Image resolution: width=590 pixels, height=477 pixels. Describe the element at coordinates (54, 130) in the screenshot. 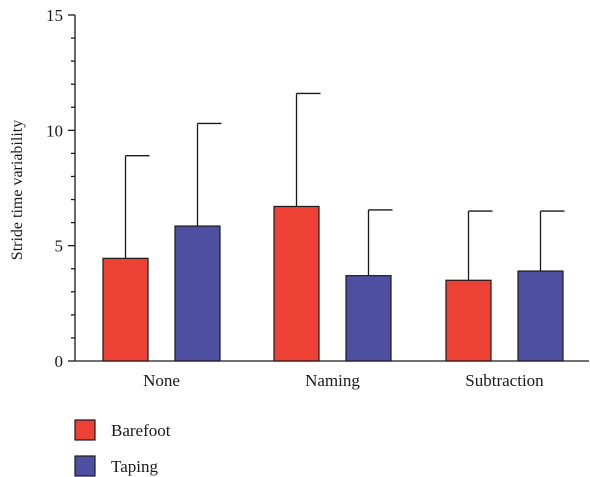

I see `y-tick-label: 10` at that location.